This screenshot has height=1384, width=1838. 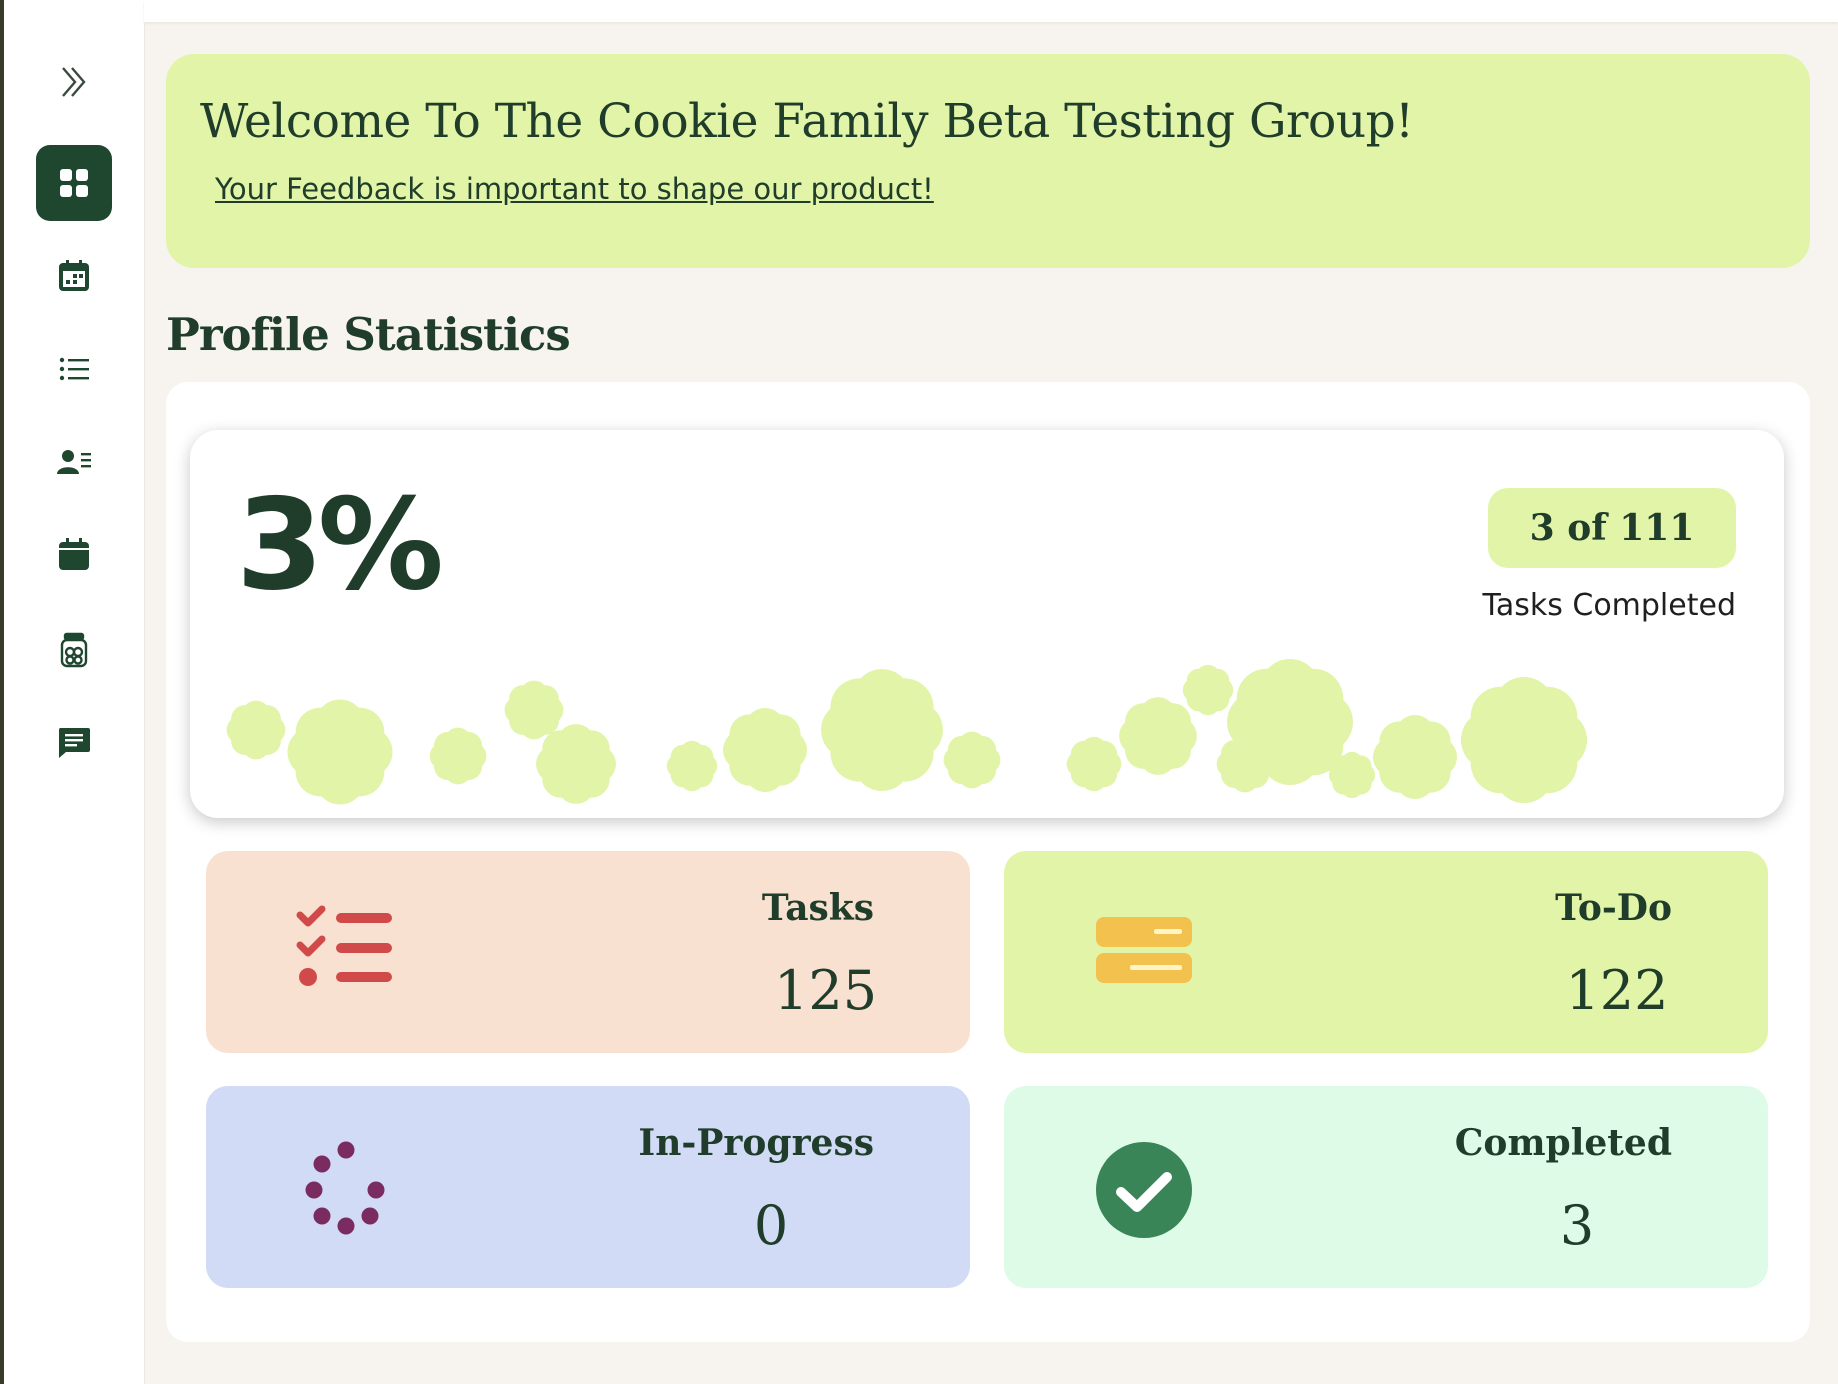 I want to click on calendar-icon, so click(x=74, y=275).